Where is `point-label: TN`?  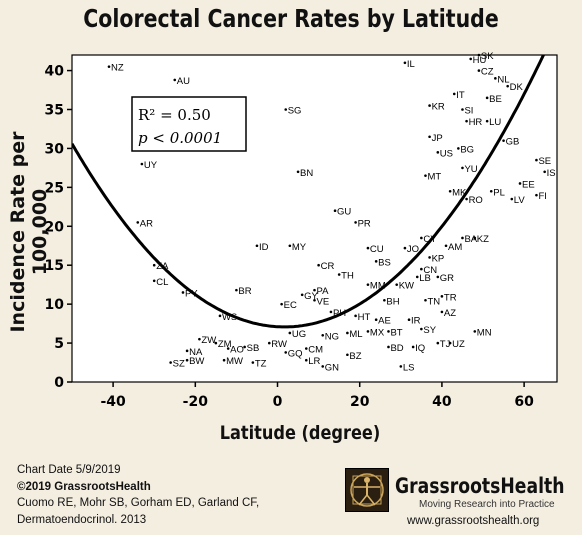
point-label: TN is located at coordinates (433, 301).